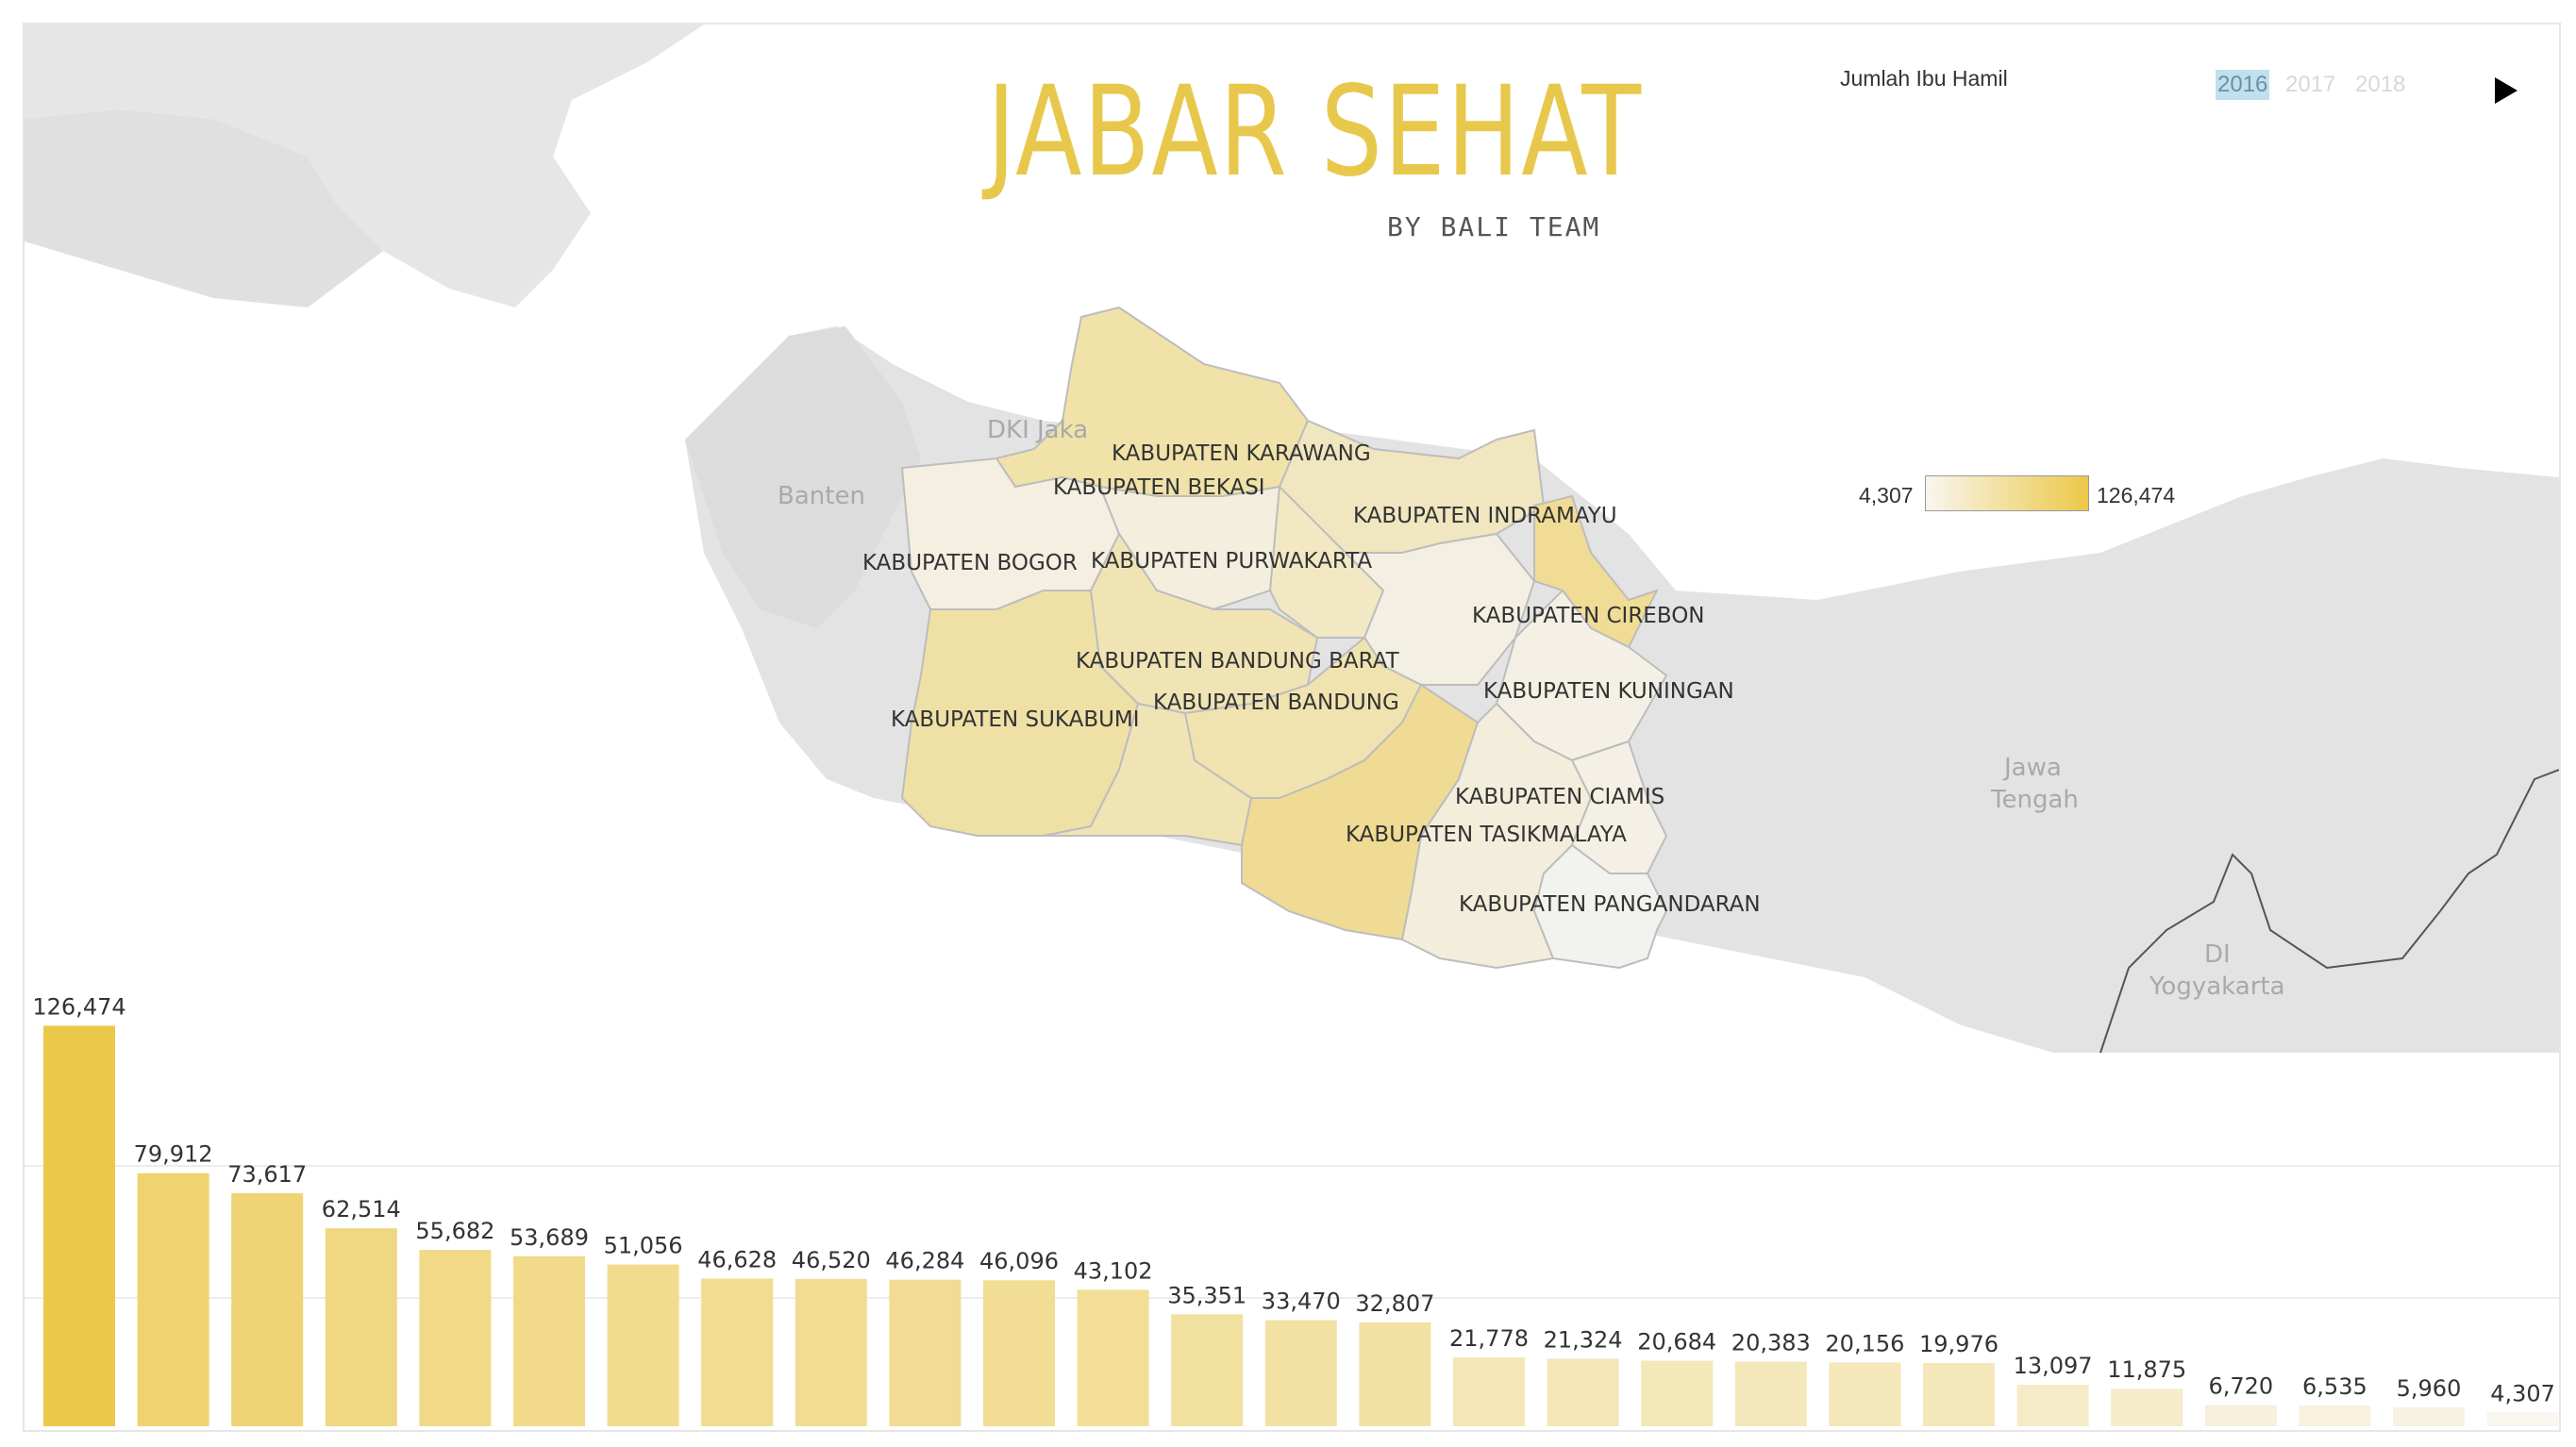 This screenshot has width=2576, height=1447. Describe the element at coordinates (267, 1175) in the screenshot. I see `bar-value-label: 73,617` at that location.